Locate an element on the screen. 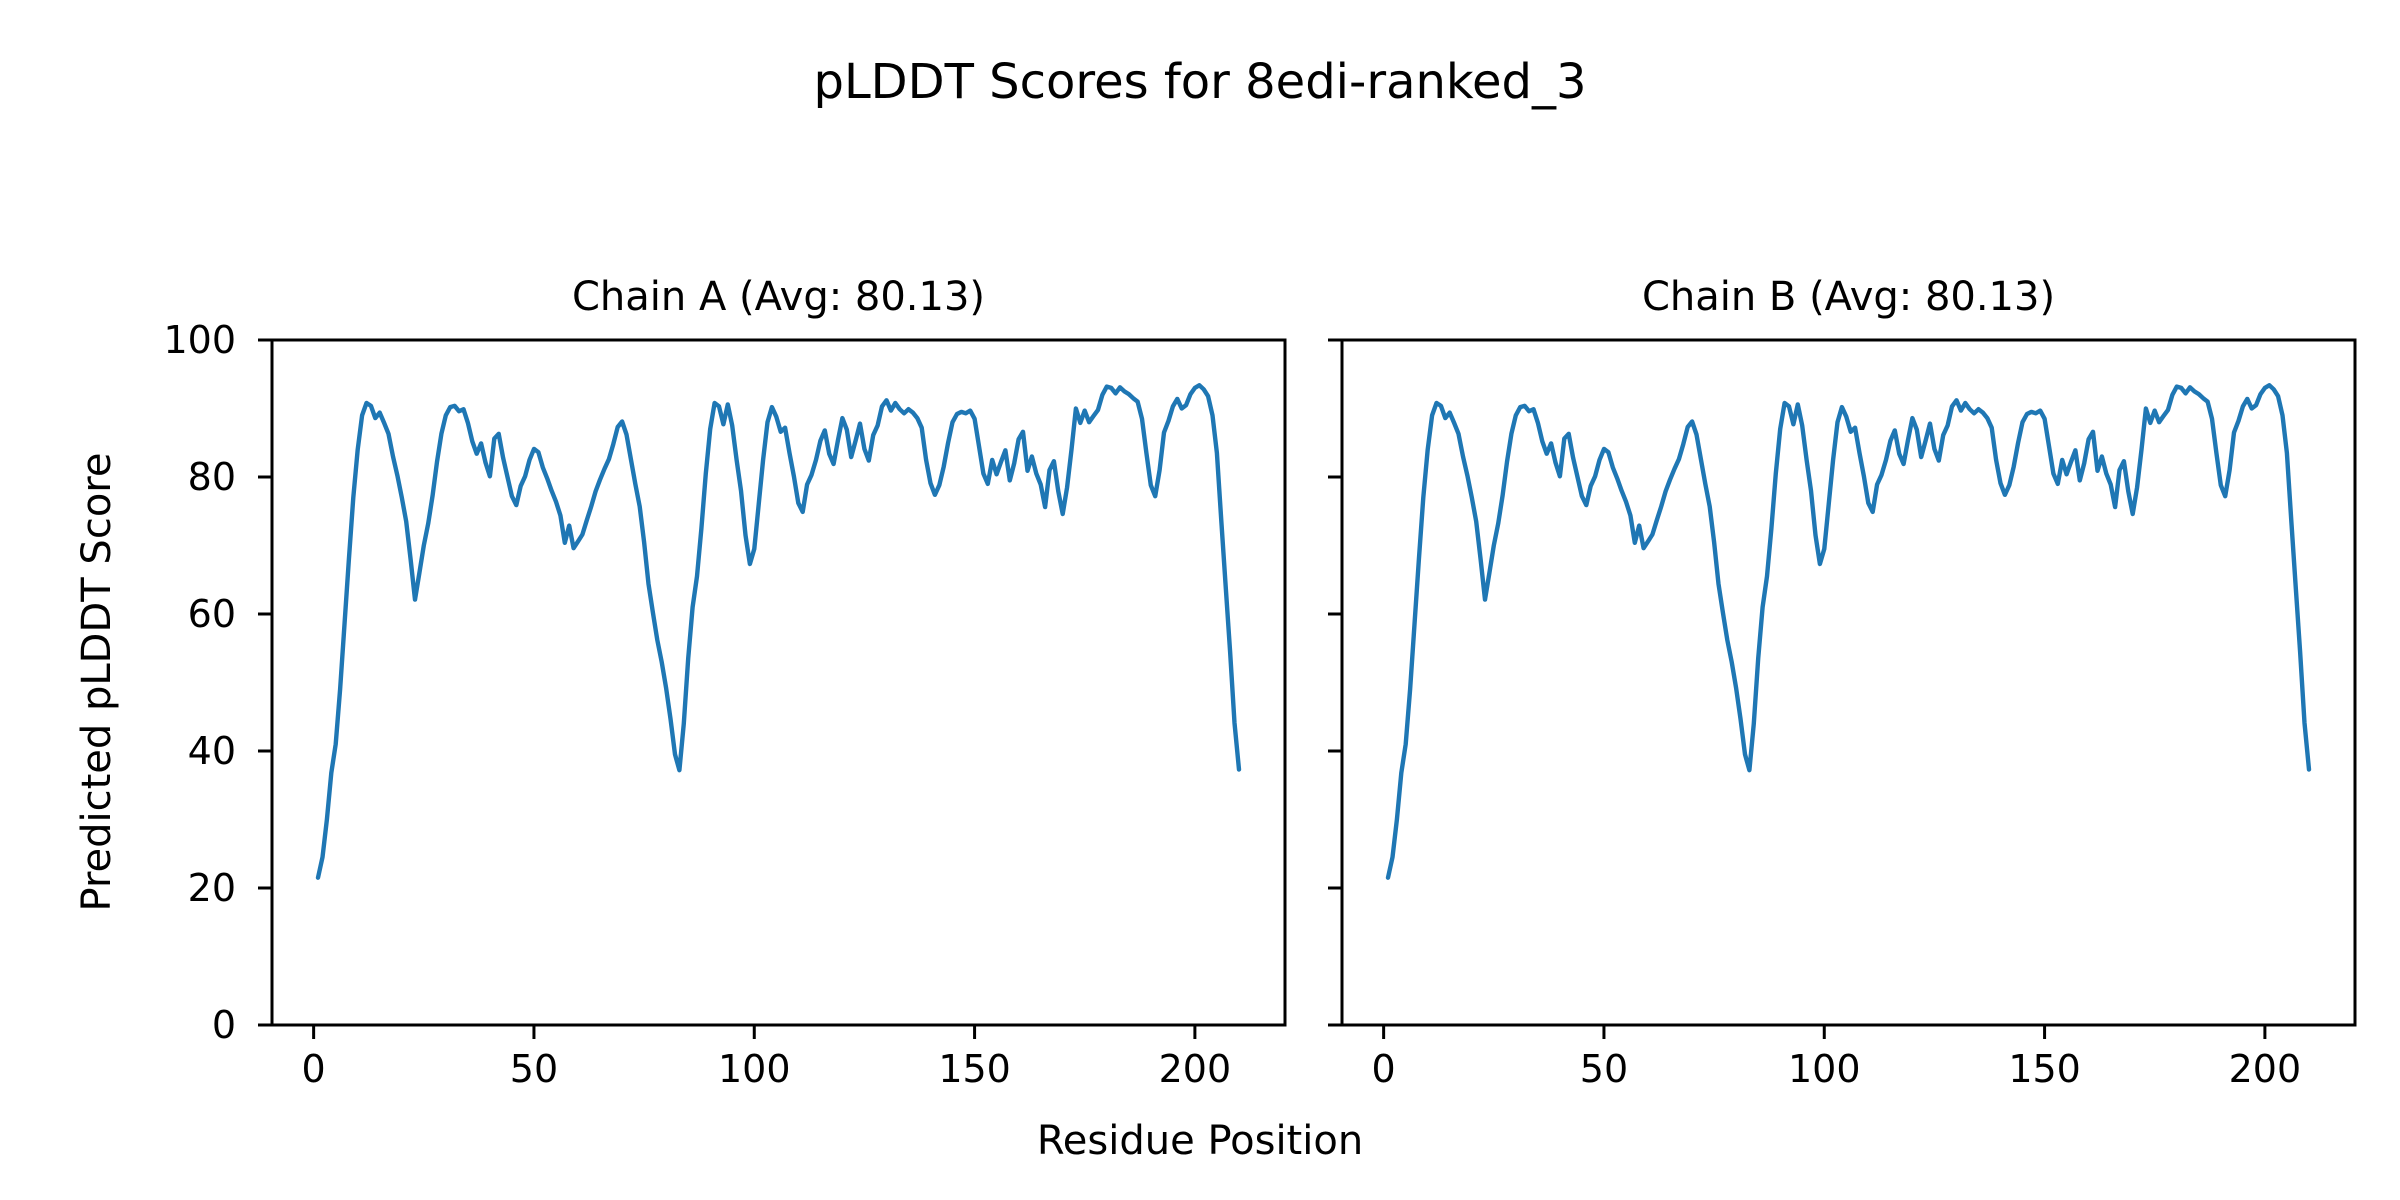 Image resolution: width=2400 pixels, height=1200 pixels. y-tick-label: 0 is located at coordinates (224, 1025).